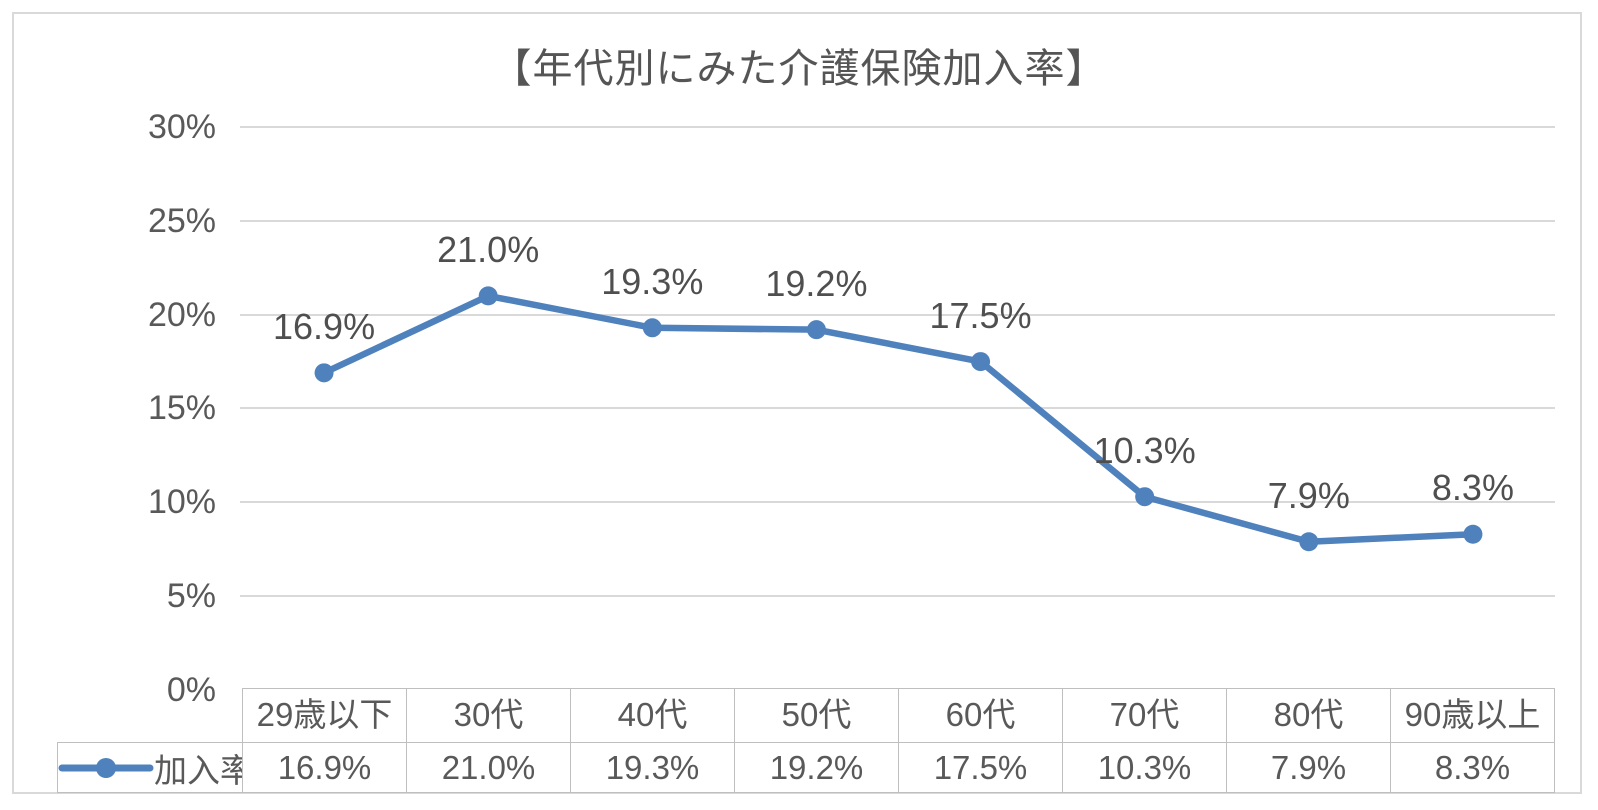 The image size is (1598, 810). I want to click on y-axis-tick-label: 20%, so click(181, 314).